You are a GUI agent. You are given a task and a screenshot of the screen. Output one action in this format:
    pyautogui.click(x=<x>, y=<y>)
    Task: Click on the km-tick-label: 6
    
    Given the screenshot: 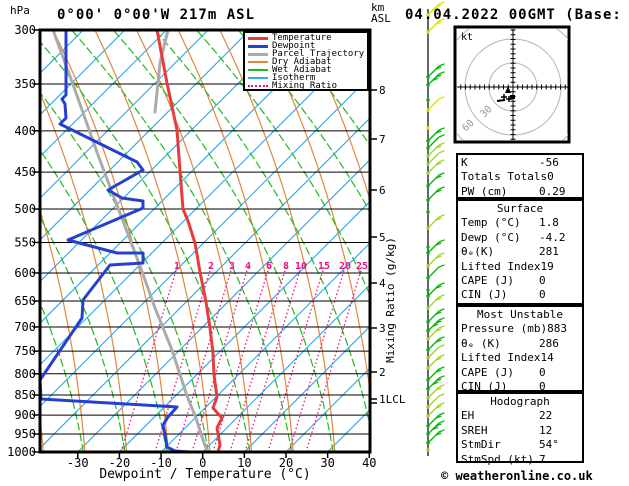 What is the action you would take?
    pyautogui.click(x=382, y=190)
    